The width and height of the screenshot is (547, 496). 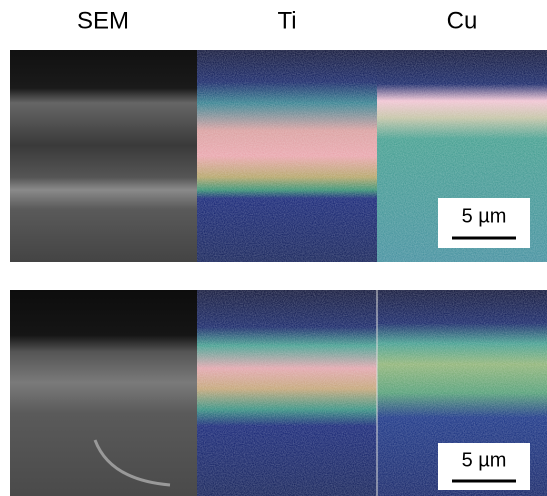 I want to click on column-header: SEM, so click(x=103, y=20).